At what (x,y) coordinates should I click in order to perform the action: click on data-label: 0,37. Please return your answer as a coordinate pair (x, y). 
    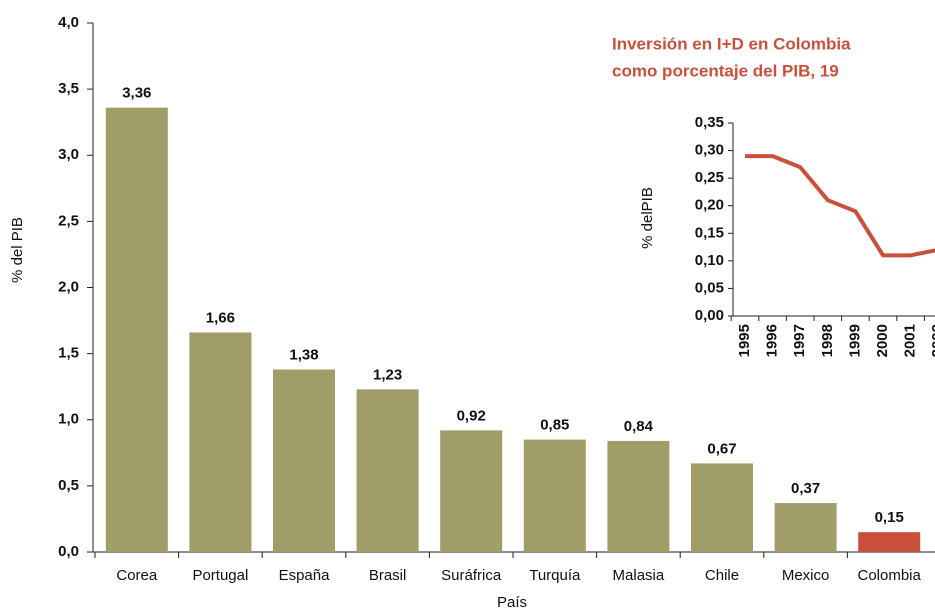
    Looking at the image, I should click on (805, 488).